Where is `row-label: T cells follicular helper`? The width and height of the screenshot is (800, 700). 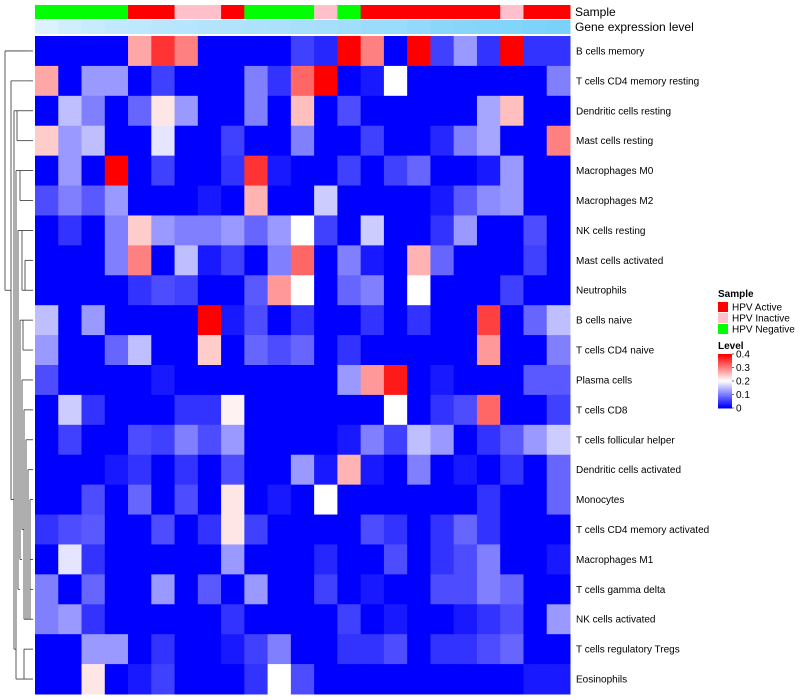
row-label: T cells follicular helper is located at coordinates (625, 440).